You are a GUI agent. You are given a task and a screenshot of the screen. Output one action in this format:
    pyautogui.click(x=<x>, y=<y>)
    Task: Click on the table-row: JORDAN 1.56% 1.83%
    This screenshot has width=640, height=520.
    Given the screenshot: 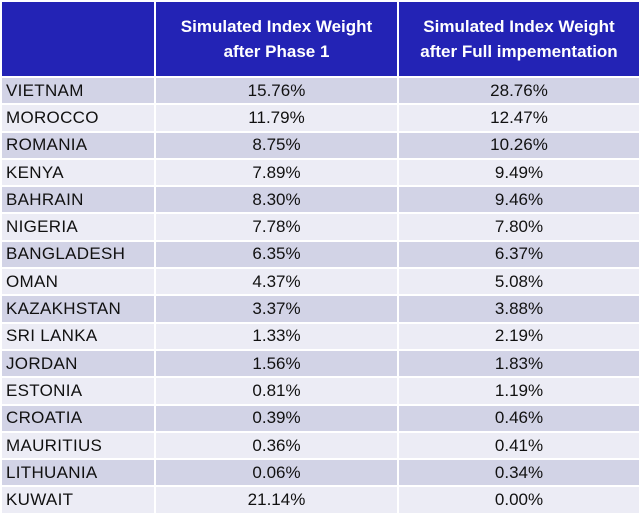 What is the action you would take?
    pyautogui.click(x=320, y=364)
    